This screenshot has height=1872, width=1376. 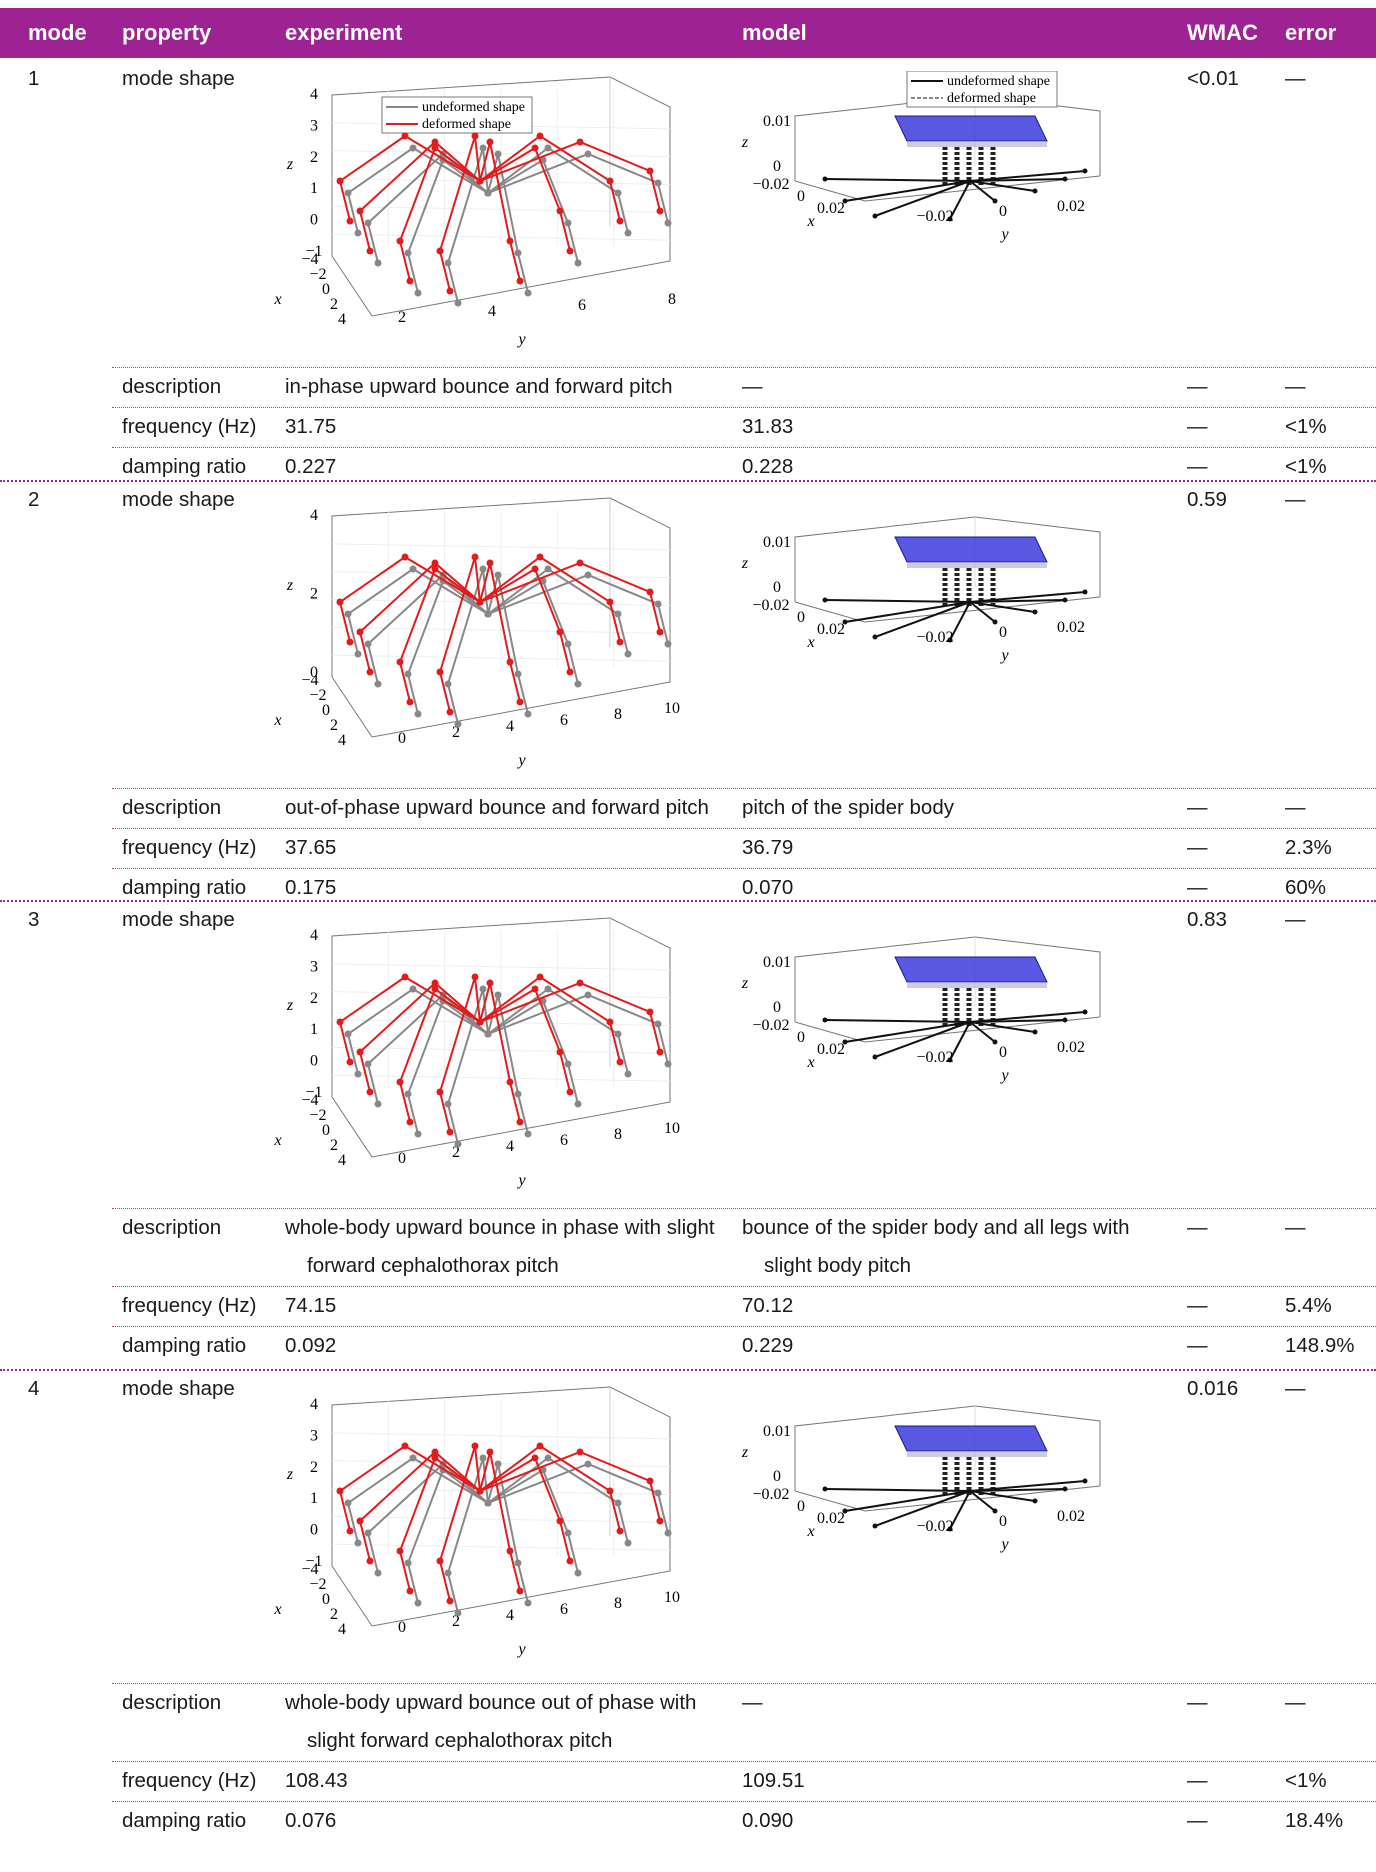 What do you see at coordinates (774, 32) in the screenshot?
I see `header-model: model` at bounding box center [774, 32].